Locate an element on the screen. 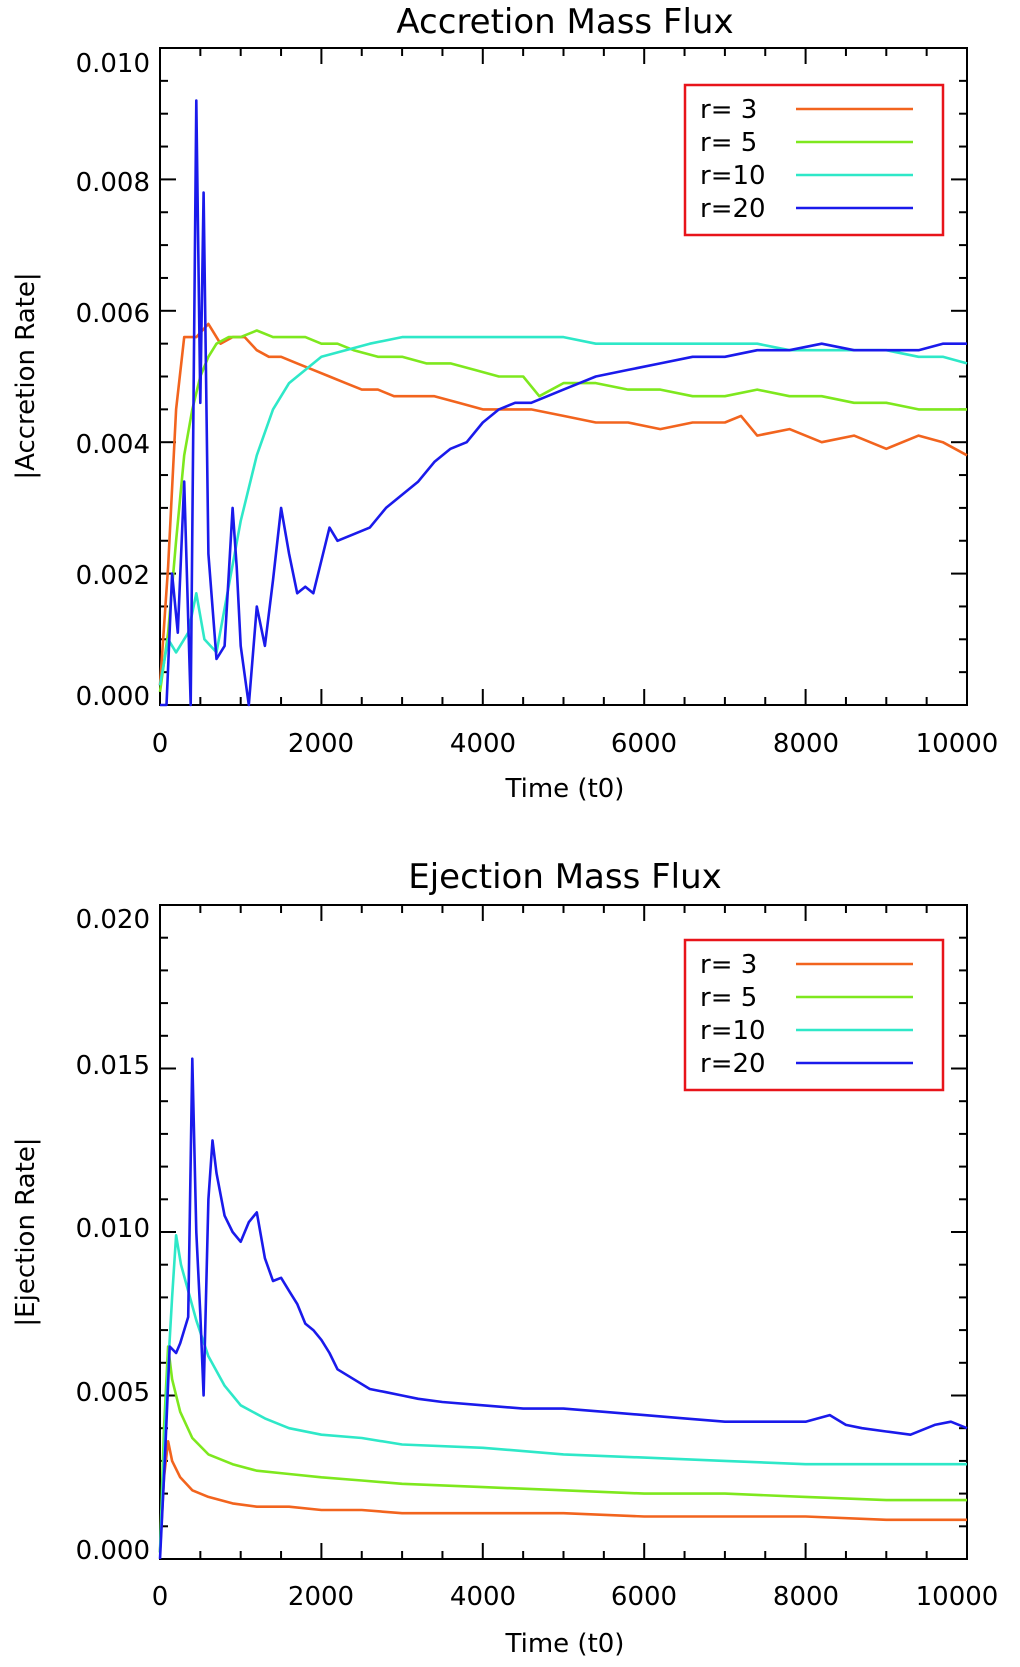  ejection-y-tick-labels: 0.000 0.005 0.010 0.015 0.020 is located at coordinates (113, 1235).